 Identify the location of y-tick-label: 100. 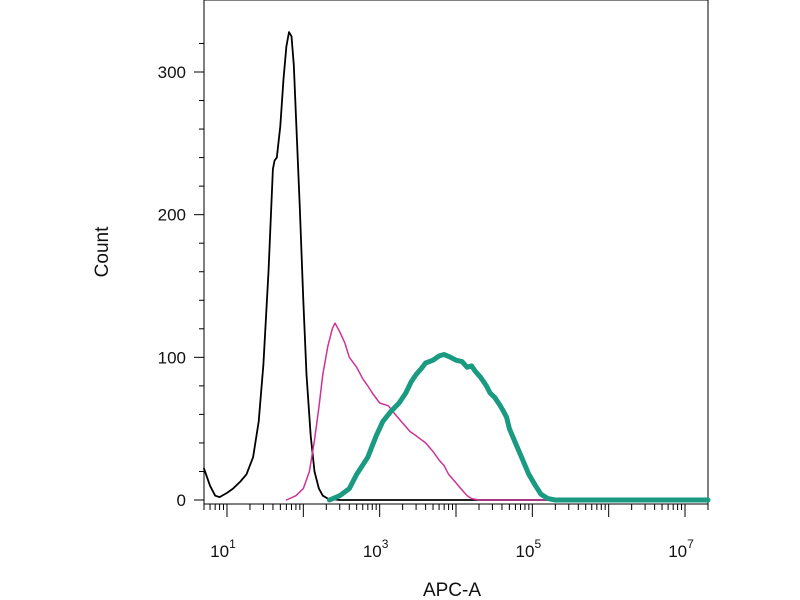
(172, 357).